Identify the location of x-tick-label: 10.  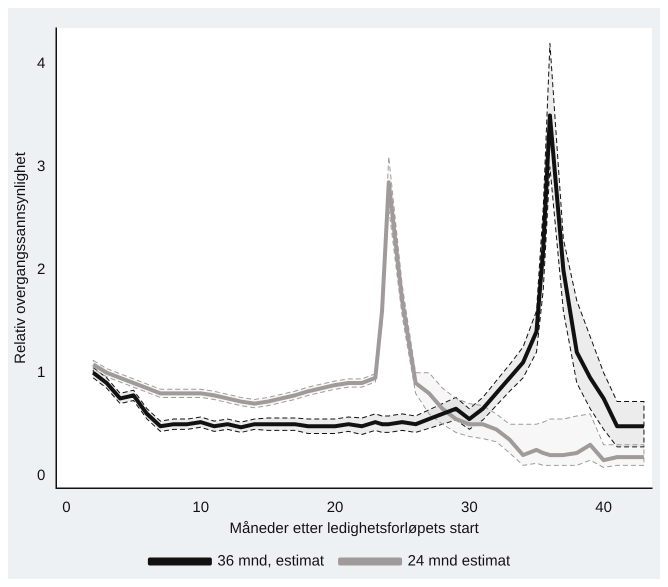
(201, 507).